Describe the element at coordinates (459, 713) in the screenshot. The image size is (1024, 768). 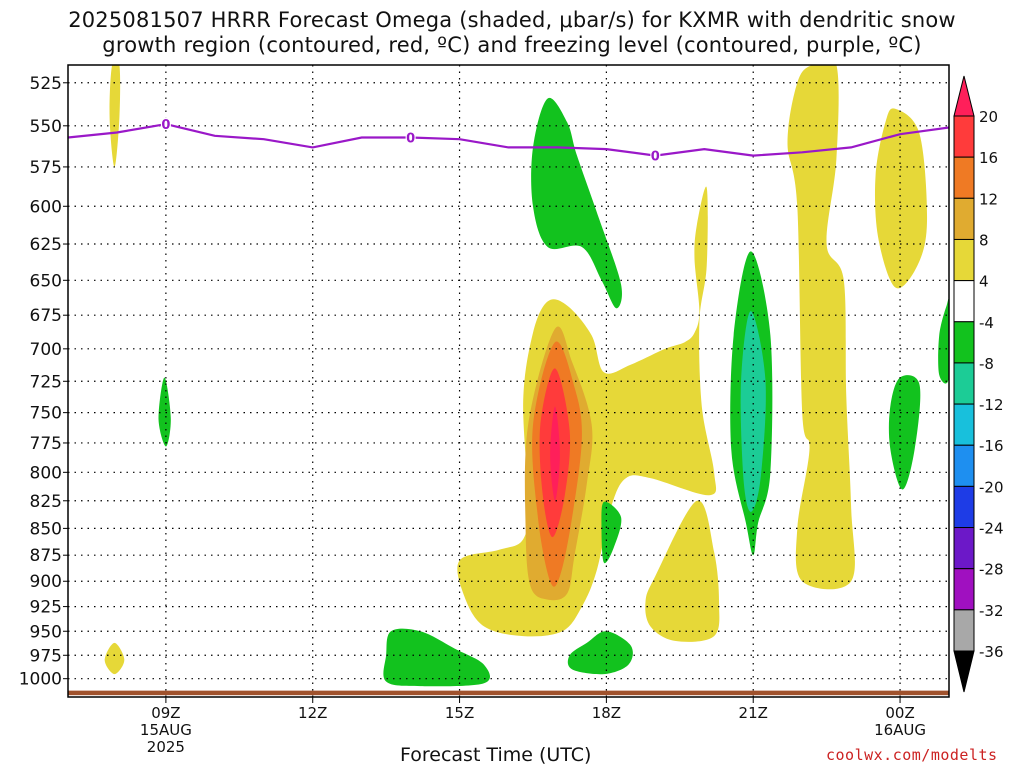
I see `xtick-label-15-0: 15Z` at that location.